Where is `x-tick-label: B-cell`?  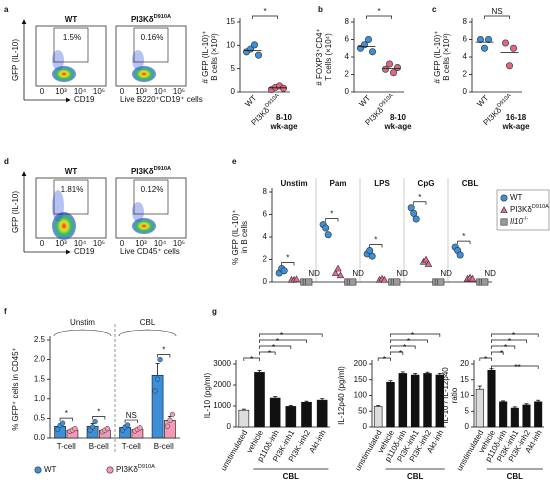 x-tick-label: B-cell is located at coordinates (164, 446).